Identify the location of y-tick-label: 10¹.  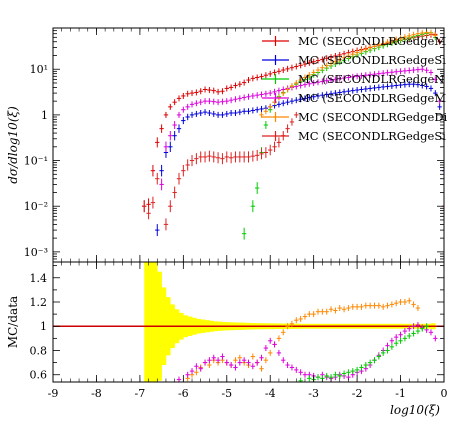
(39, 69).